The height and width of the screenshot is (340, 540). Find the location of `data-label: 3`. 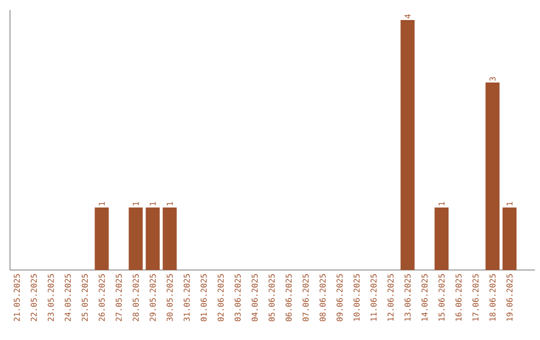

data-label: 3 is located at coordinates (493, 79).